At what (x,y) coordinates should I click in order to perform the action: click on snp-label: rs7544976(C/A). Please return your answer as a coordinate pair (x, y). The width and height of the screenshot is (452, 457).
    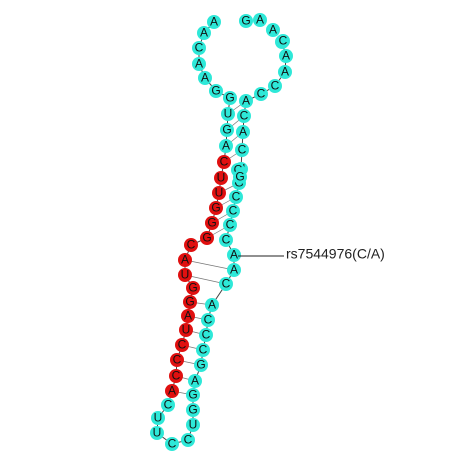
    Looking at the image, I should click on (335, 254).